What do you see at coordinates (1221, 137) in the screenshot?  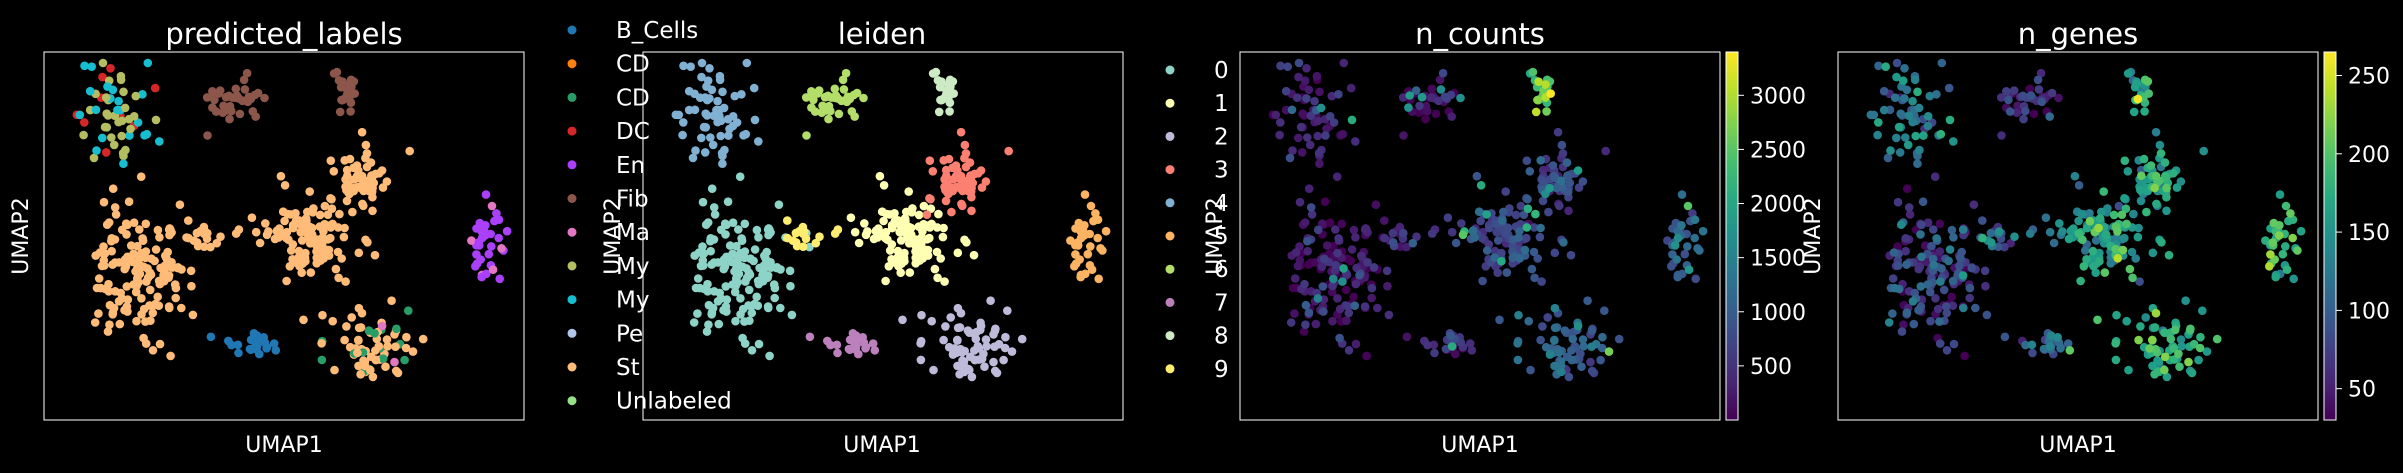 I see `legend-label: 2` at bounding box center [1221, 137].